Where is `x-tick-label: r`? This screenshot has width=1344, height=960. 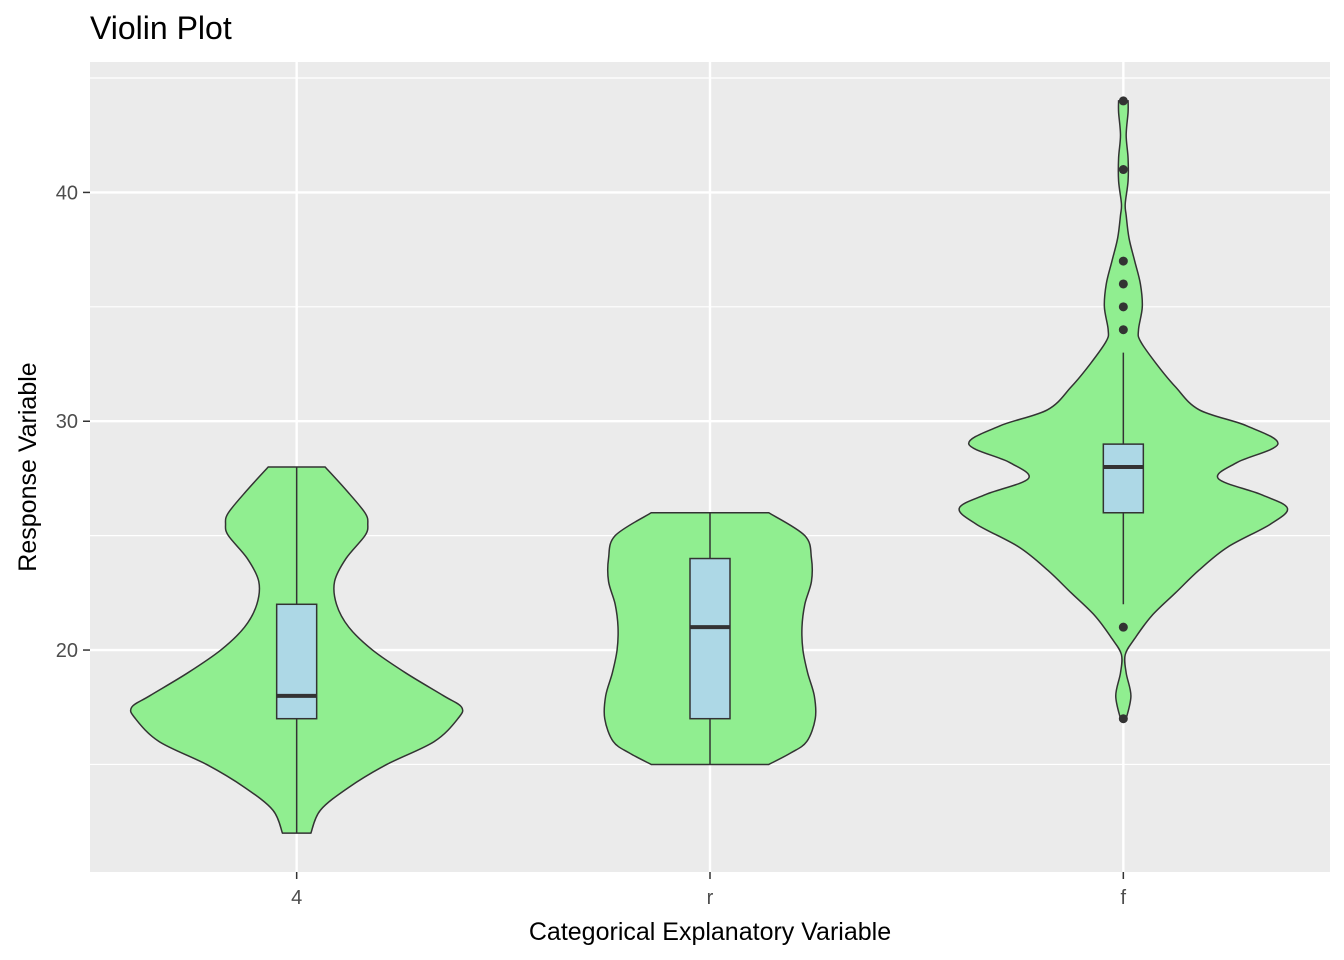 x-tick-label: r is located at coordinates (710, 898).